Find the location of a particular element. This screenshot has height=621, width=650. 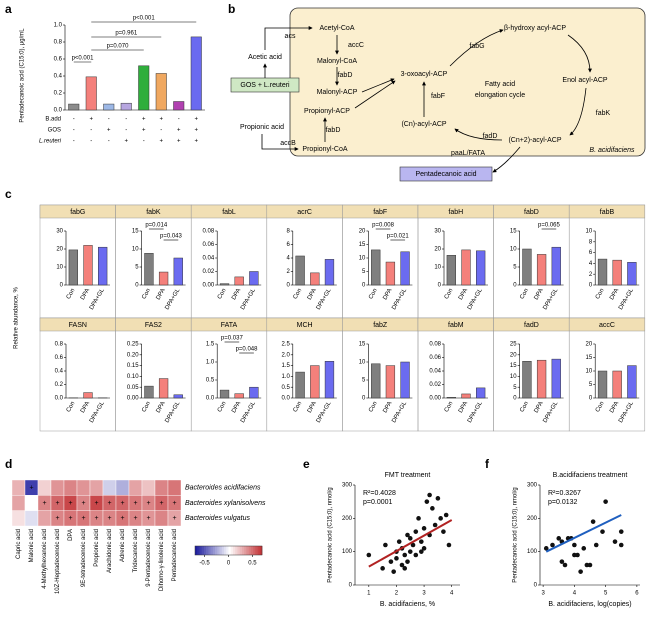

y-label: Relative abundance, % is located at coordinates (17, 317).